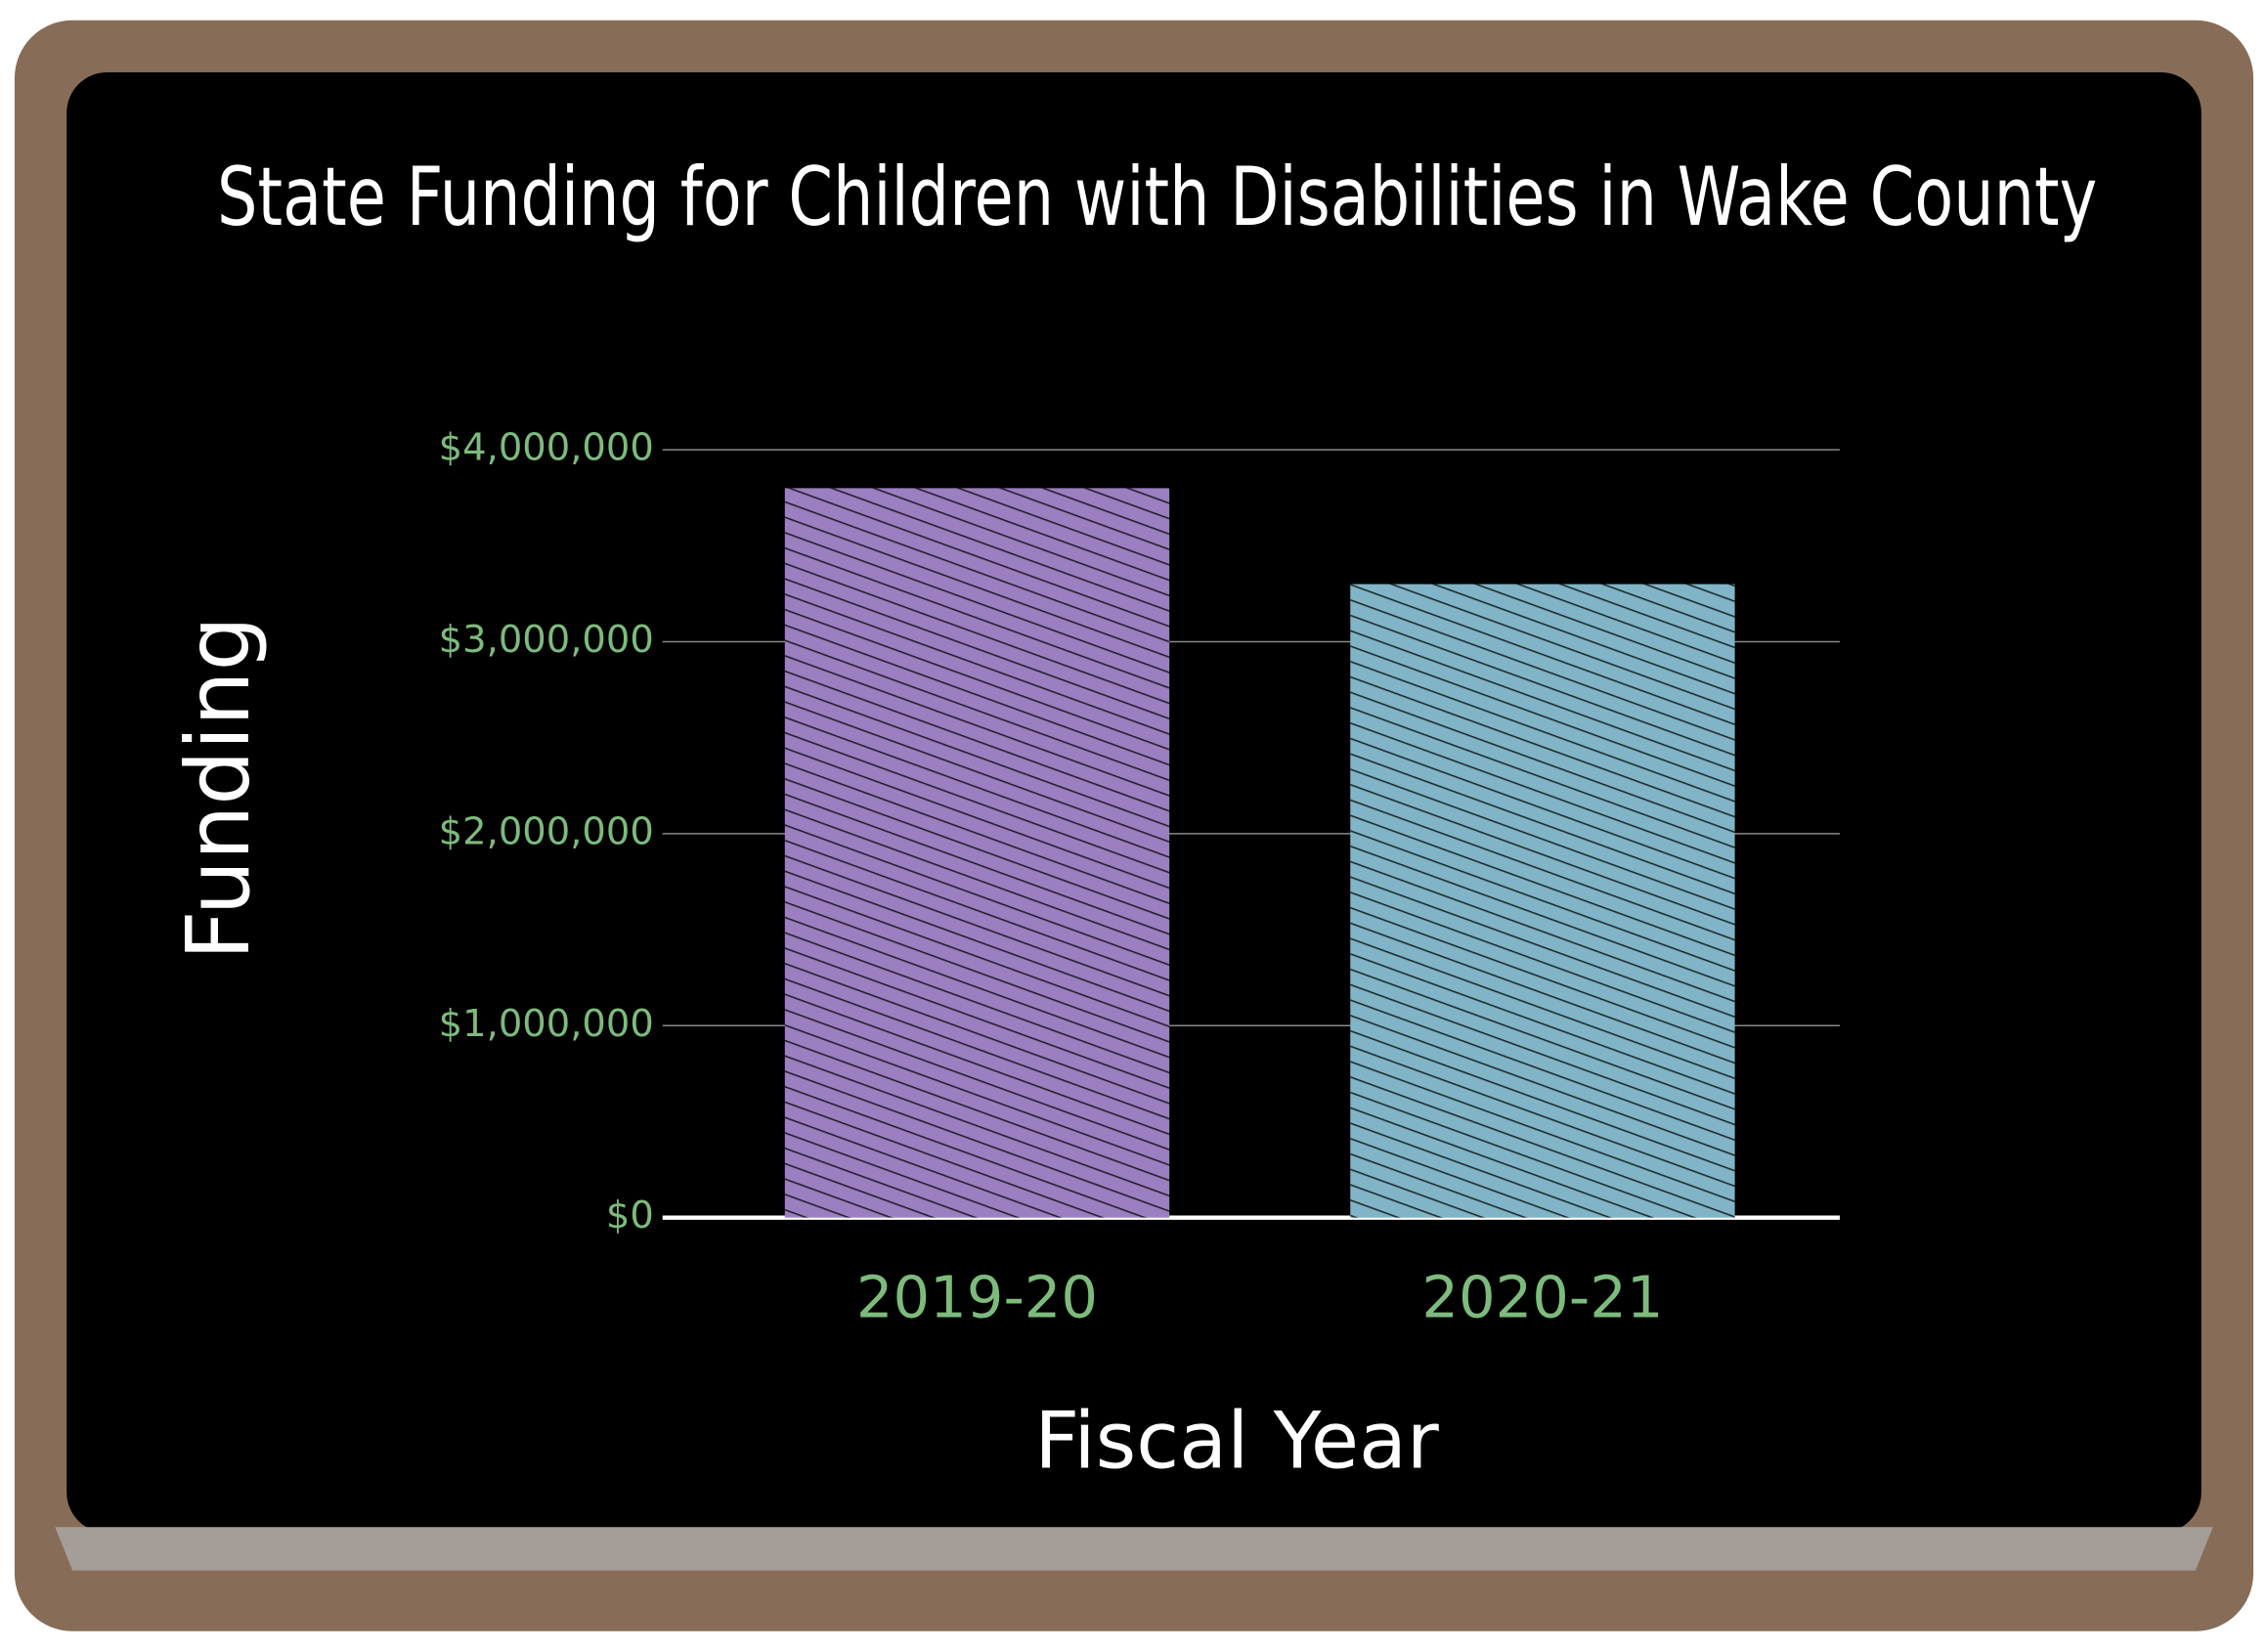  Describe the element at coordinates (1134, 1549) in the screenshot. I see `chalk-ledge` at that location.